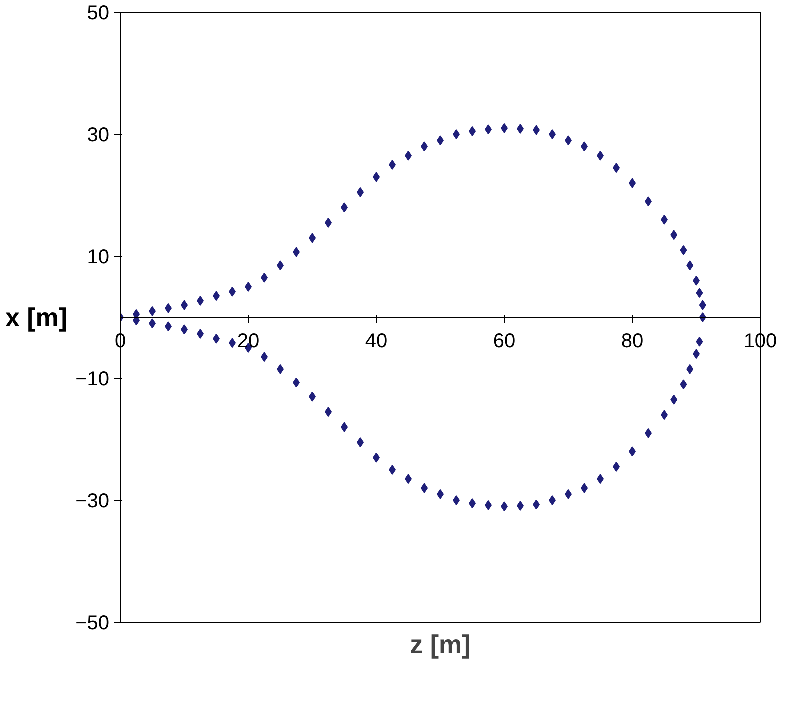  Describe the element at coordinates (93, 623) in the screenshot. I see `y-tick-label: −50` at that location.